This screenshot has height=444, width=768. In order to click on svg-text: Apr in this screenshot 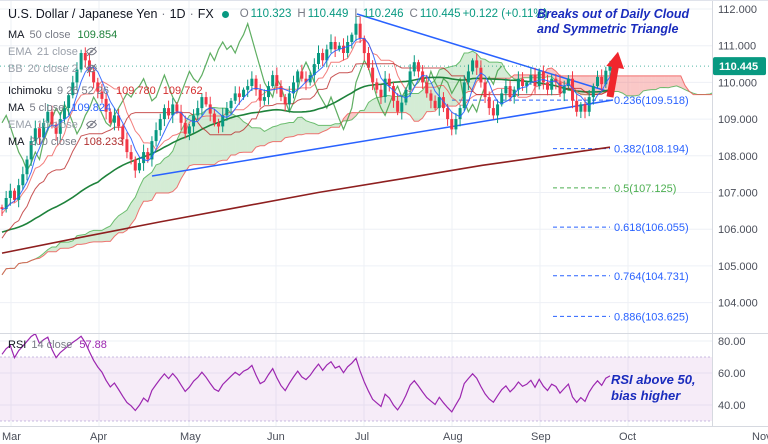, I will do `click(98, 437)`.